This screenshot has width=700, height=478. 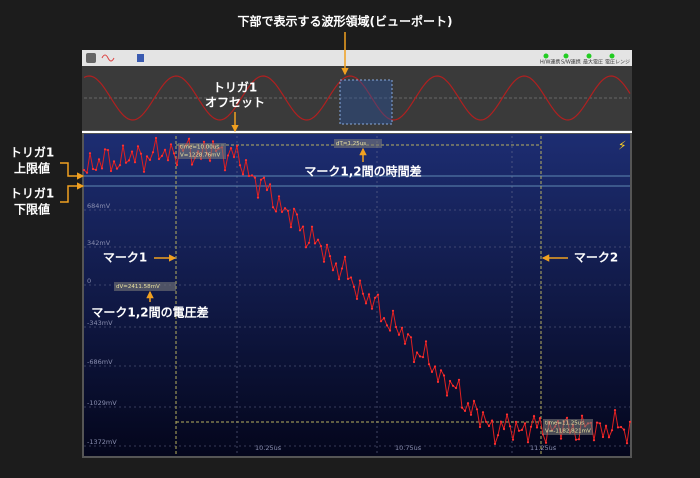 I want to click on y-axis-label: -1029mV, so click(x=102, y=403).